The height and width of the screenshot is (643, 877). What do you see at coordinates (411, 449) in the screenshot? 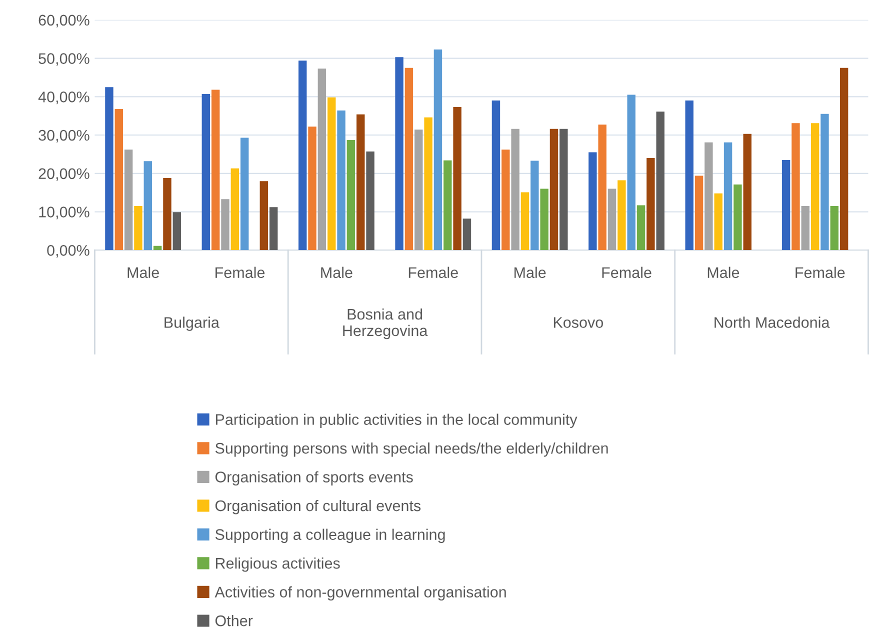
I see `legend-label: Supporting persons with special needs/the elderly/children` at bounding box center [411, 449].